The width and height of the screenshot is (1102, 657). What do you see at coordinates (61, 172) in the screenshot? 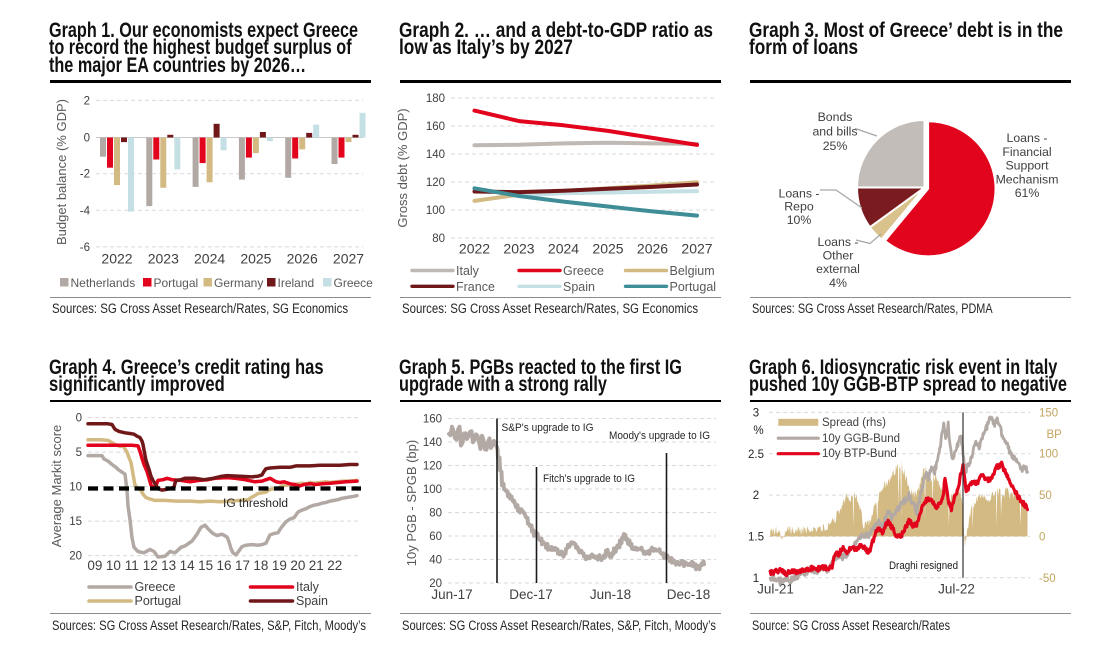
I see `svg-text: Budget balance (% GDP)` at bounding box center [61, 172].